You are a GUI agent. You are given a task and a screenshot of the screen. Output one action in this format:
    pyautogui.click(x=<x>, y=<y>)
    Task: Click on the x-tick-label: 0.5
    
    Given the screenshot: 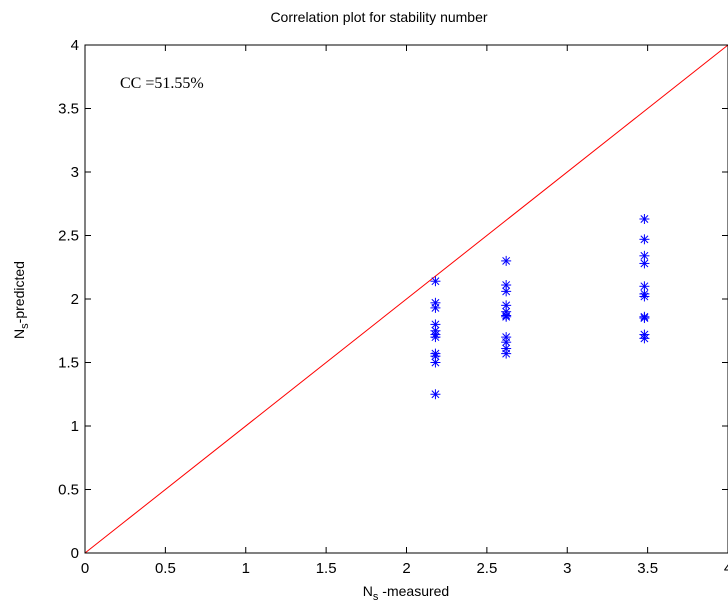 What is the action you would take?
    pyautogui.click(x=165, y=568)
    